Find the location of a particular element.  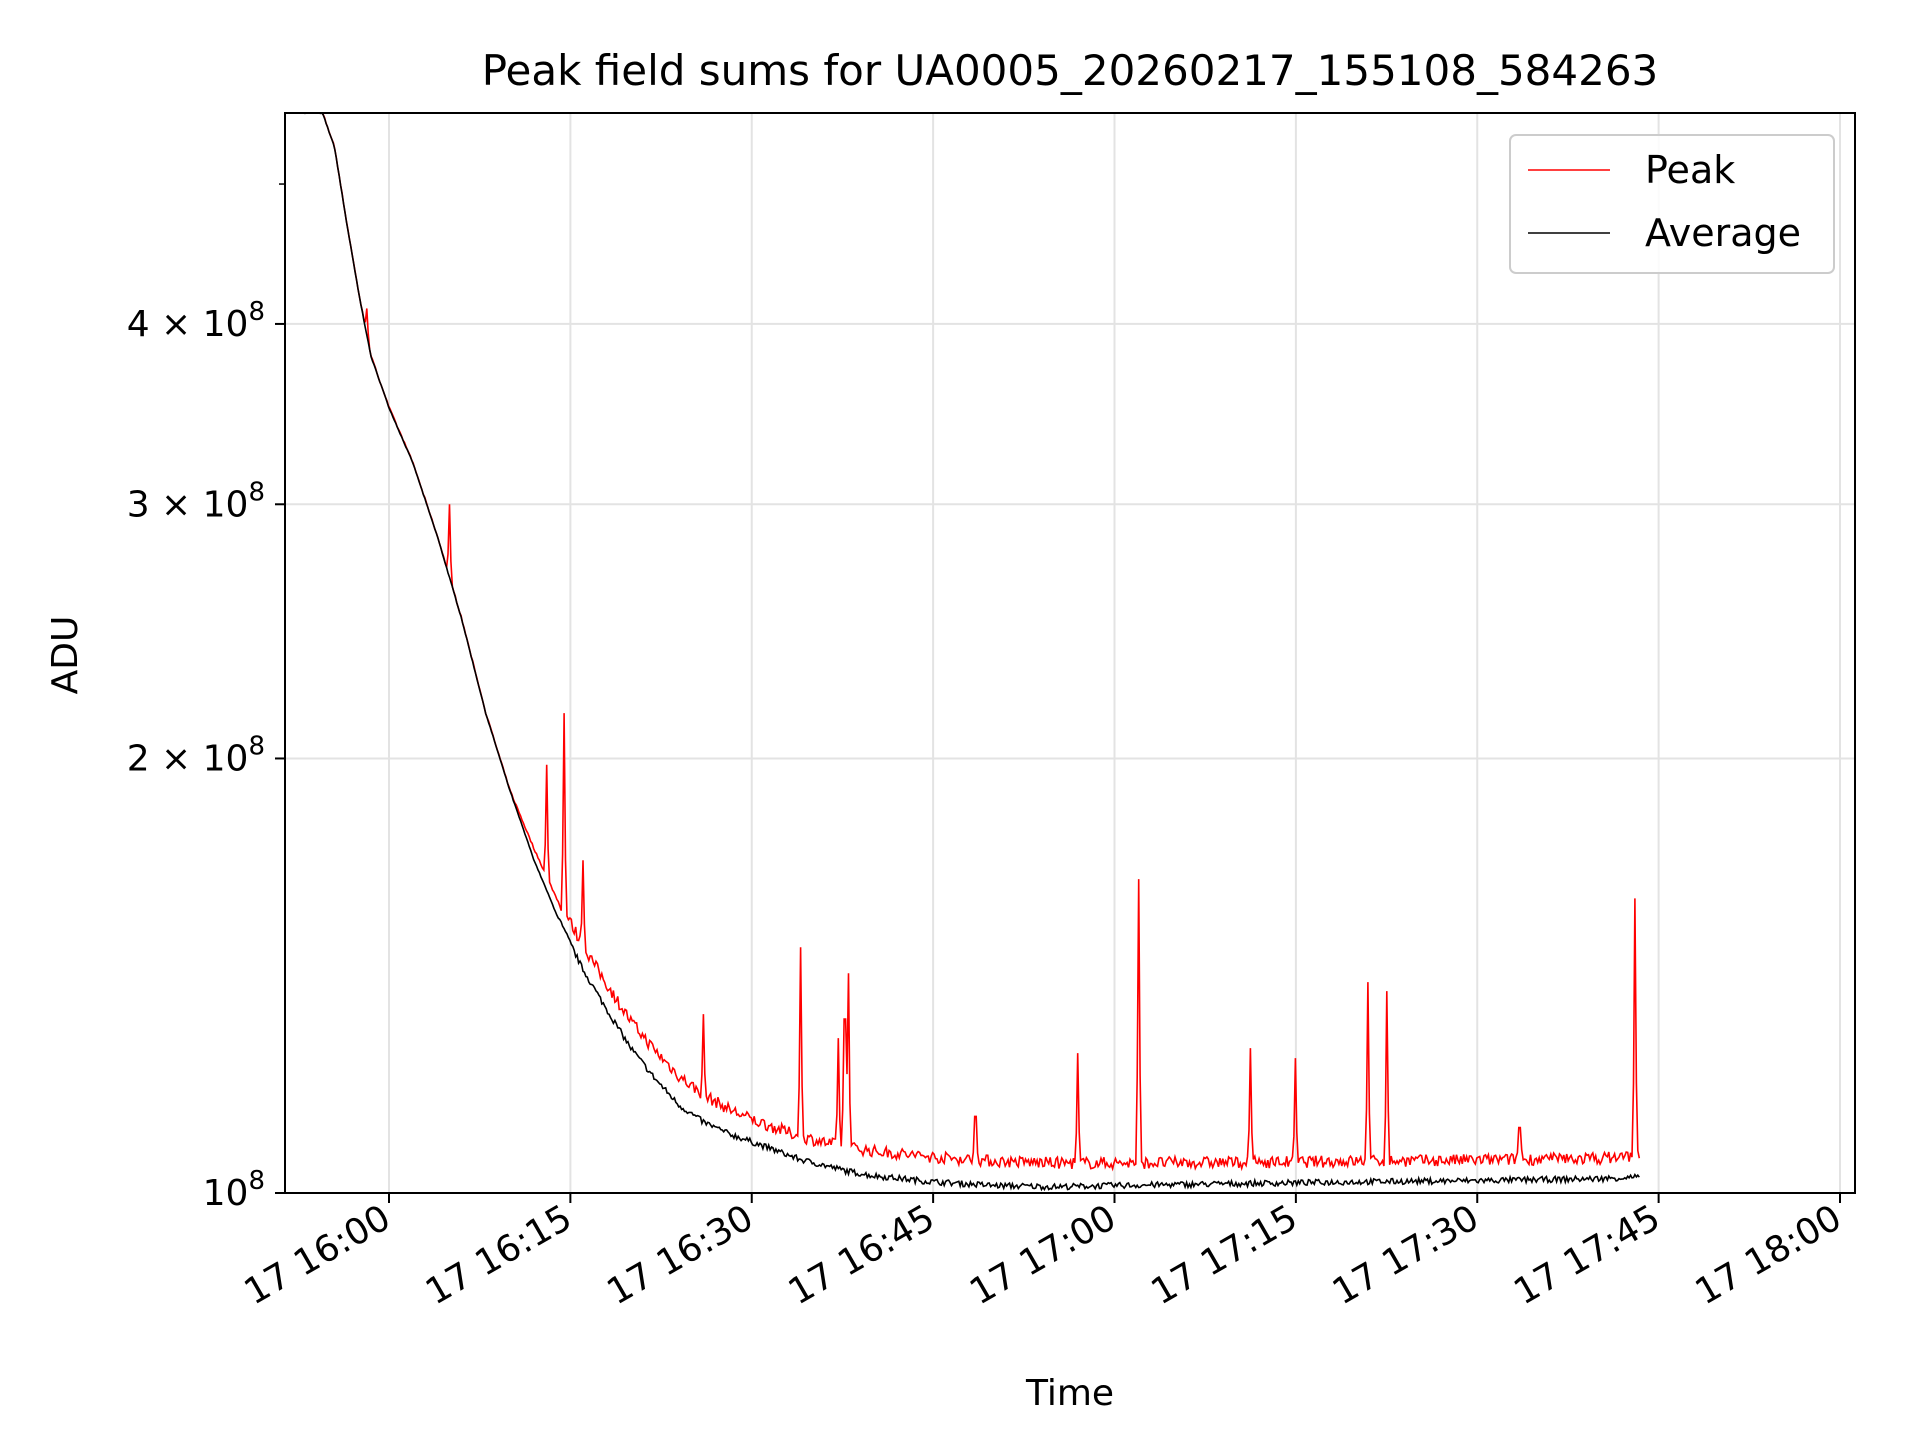

y-tick-mantissa: 10 is located at coordinates (226, 1193).